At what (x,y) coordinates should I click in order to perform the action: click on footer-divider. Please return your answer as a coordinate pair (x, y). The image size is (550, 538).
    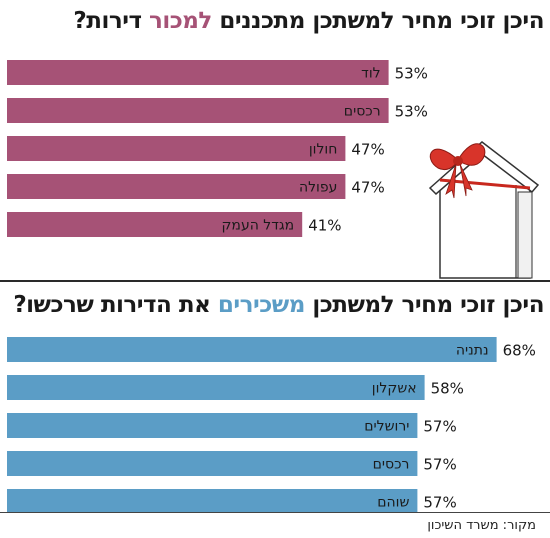
    Looking at the image, I should click on (275, 512).